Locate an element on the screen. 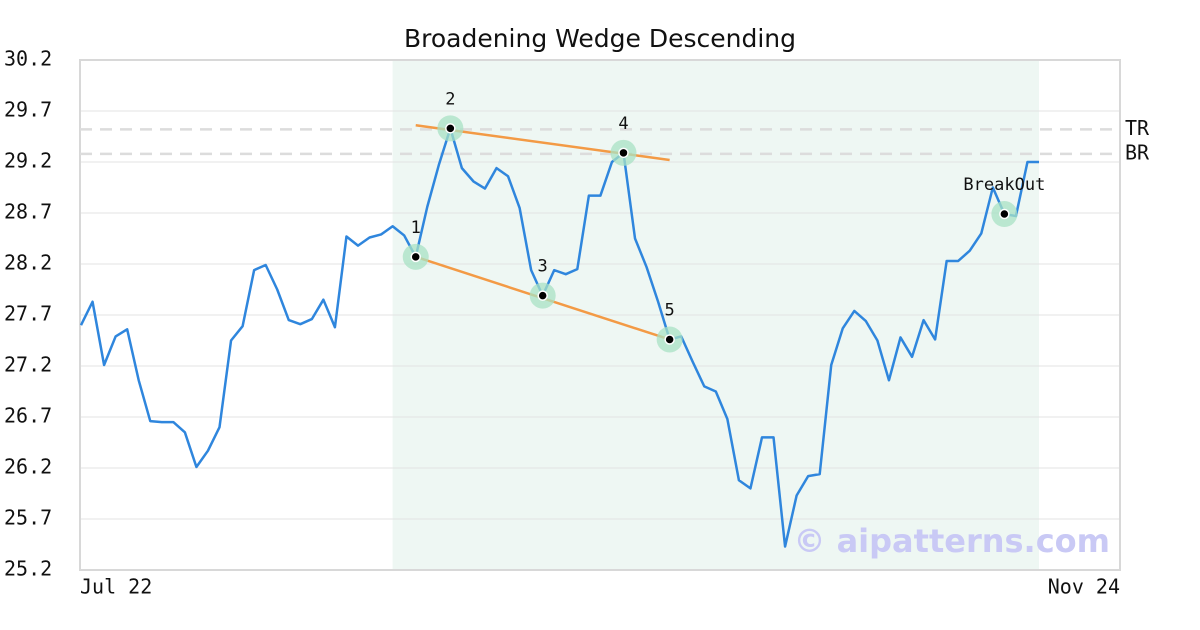  level-label: BR is located at coordinates (1137, 152).